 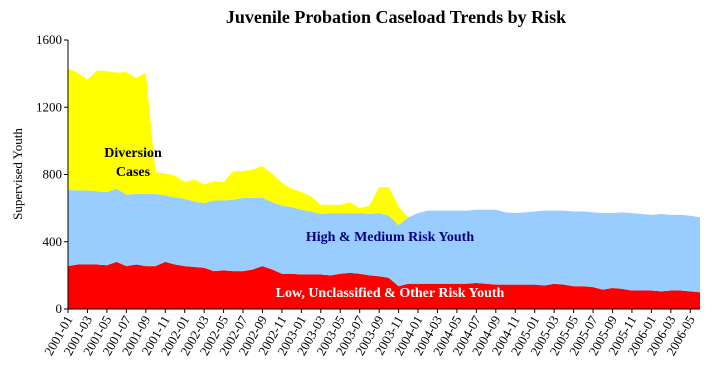 I want to click on y-axis-label: Supervised Youth, so click(x=17, y=174).